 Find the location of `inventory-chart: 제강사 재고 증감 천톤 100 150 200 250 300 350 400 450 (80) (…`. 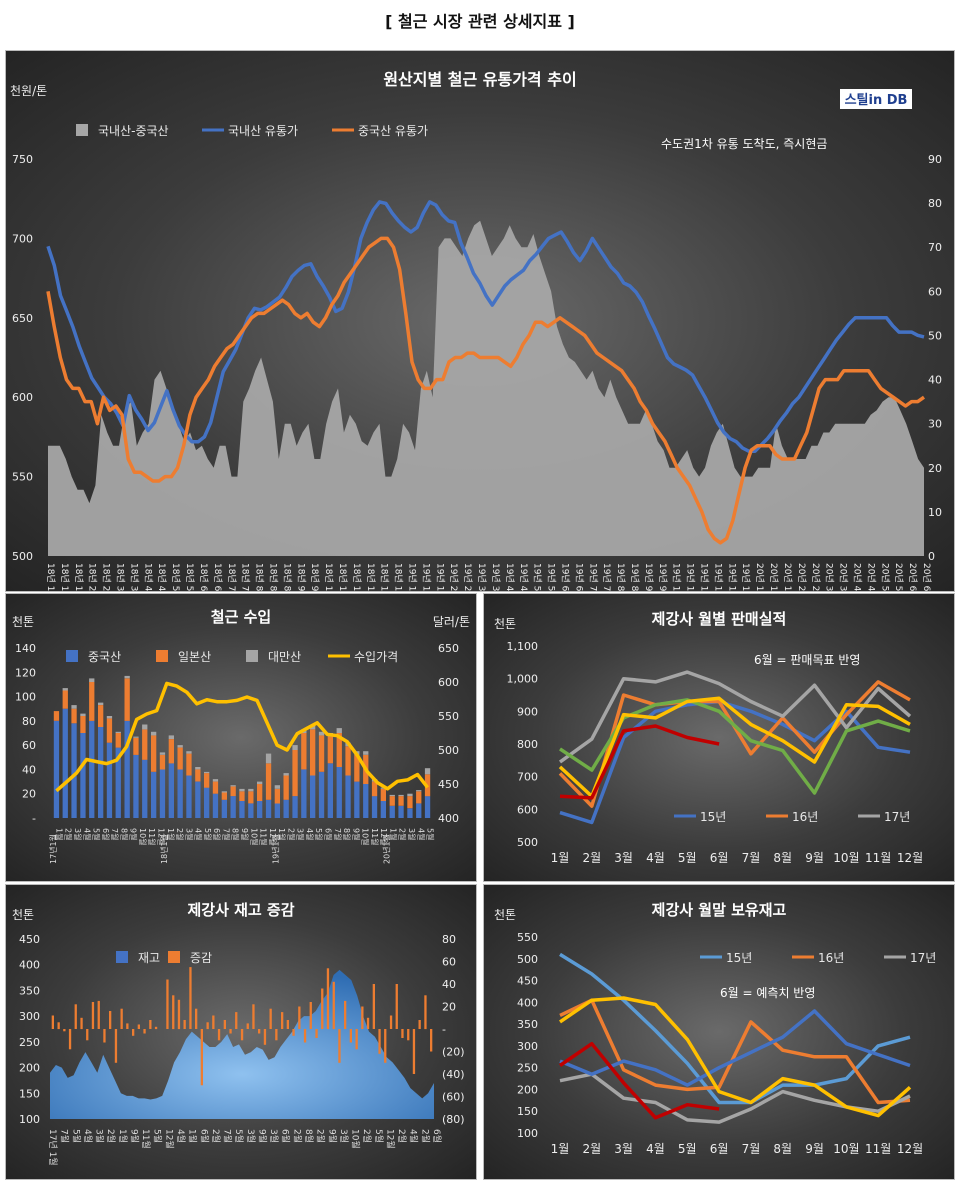

inventory-chart: 제강사 재고 증감 천톤 100 150 200 250 300 350 400 450 (80) (… is located at coordinates (238, 1033).